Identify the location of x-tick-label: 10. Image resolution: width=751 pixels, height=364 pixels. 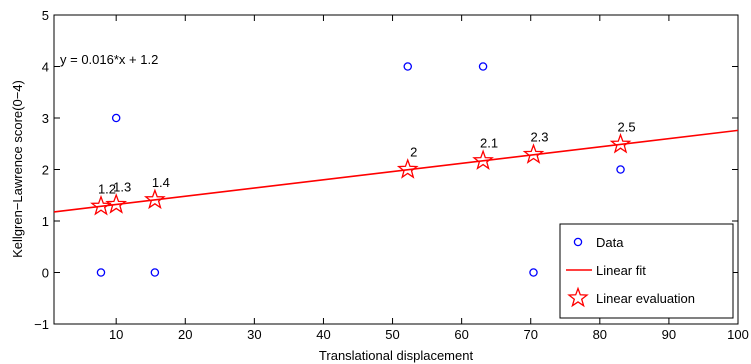
(116, 334).